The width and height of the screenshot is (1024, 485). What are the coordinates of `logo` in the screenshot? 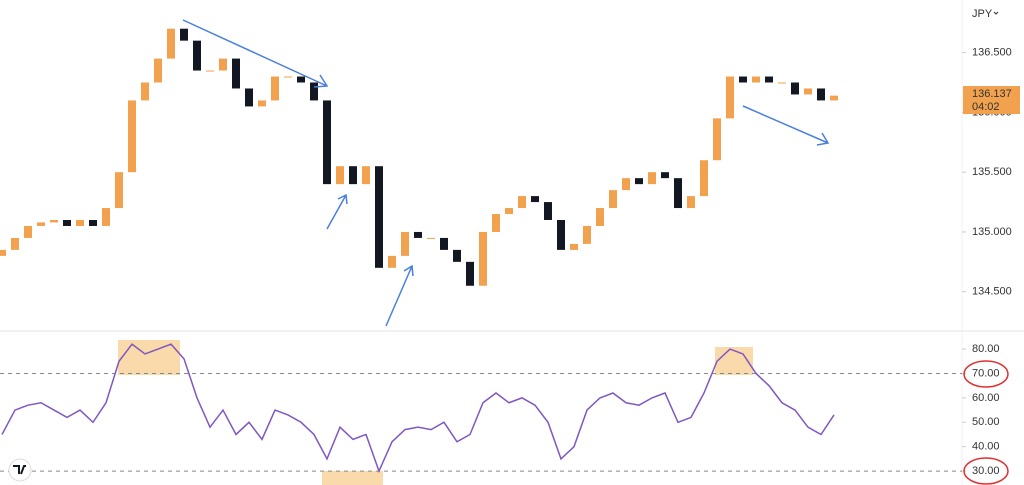 It's located at (20, 470).